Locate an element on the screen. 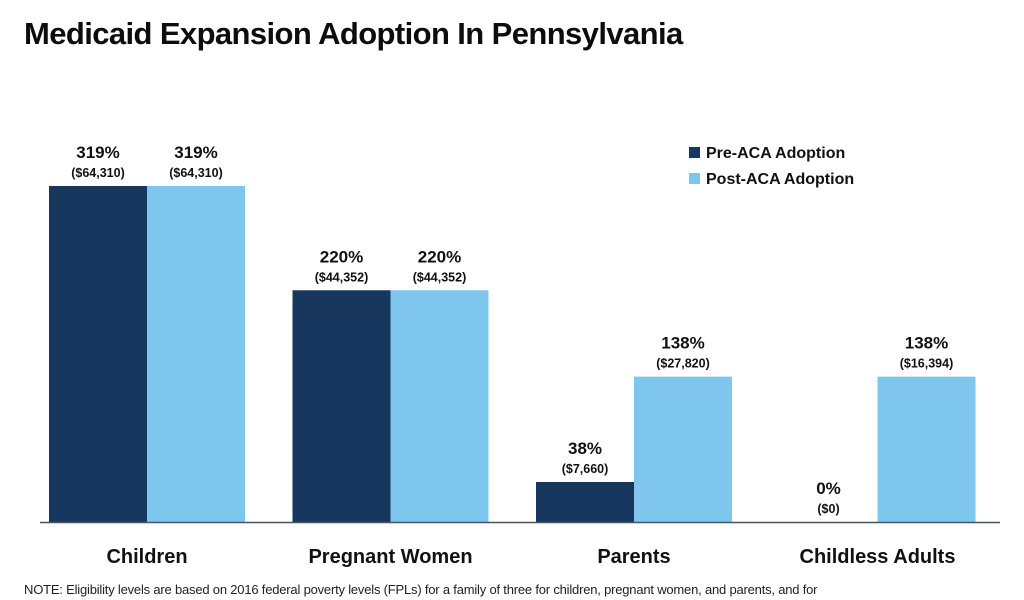 The image size is (1024, 600). data-label-dollar: ($7,660) is located at coordinates (585, 469).